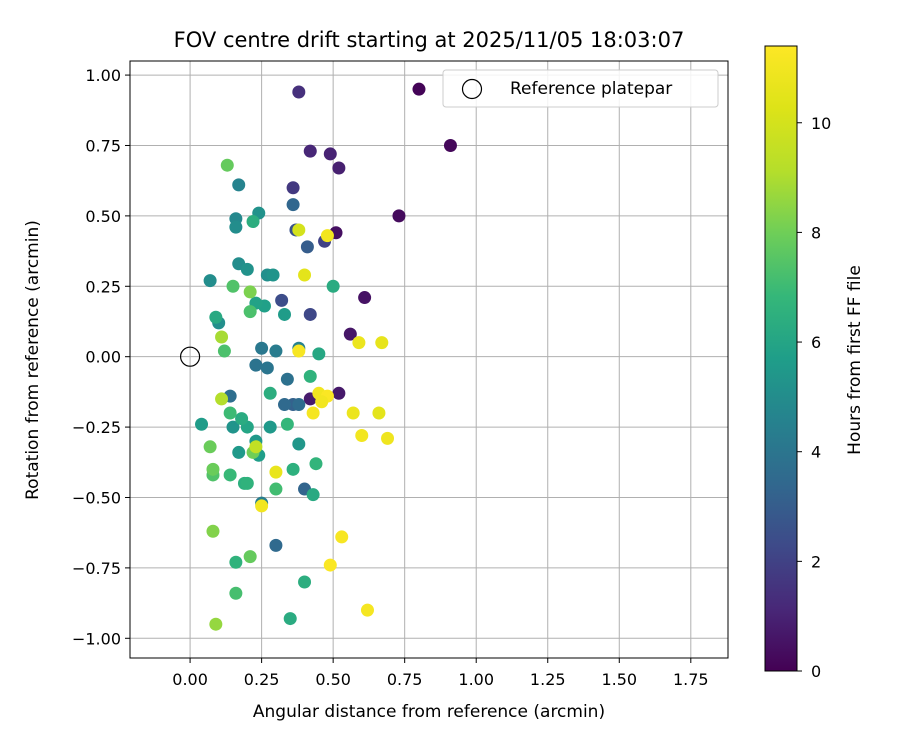 The width and height of the screenshot is (900, 750). What do you see at coordinates (96, 568) in the screenshot?
I see `y-tick-label: −0.75` at bounding box center [96, 568].